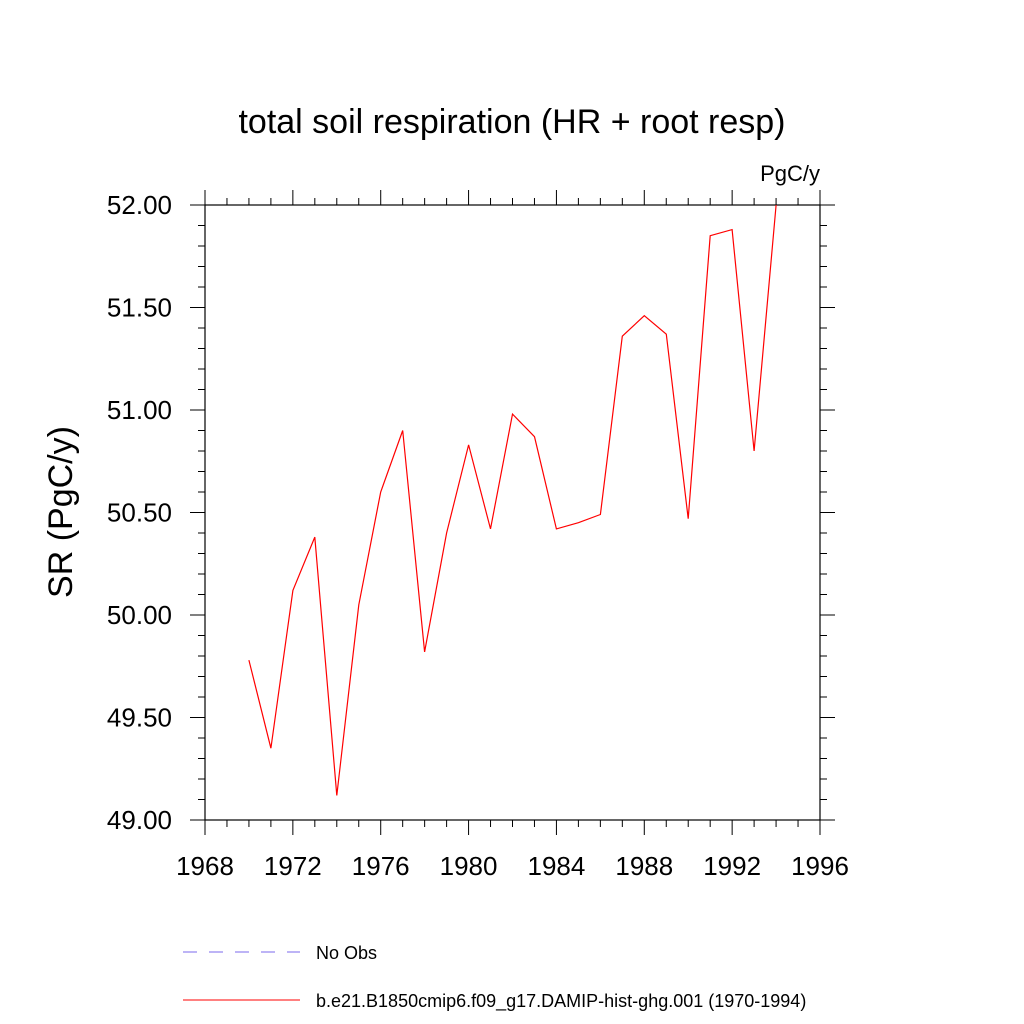 This screenshot has width=1024, height=1024. Describe the element at coordinates (790, 173) in the screenshot. I see `units-label: PgC/y` at that location.